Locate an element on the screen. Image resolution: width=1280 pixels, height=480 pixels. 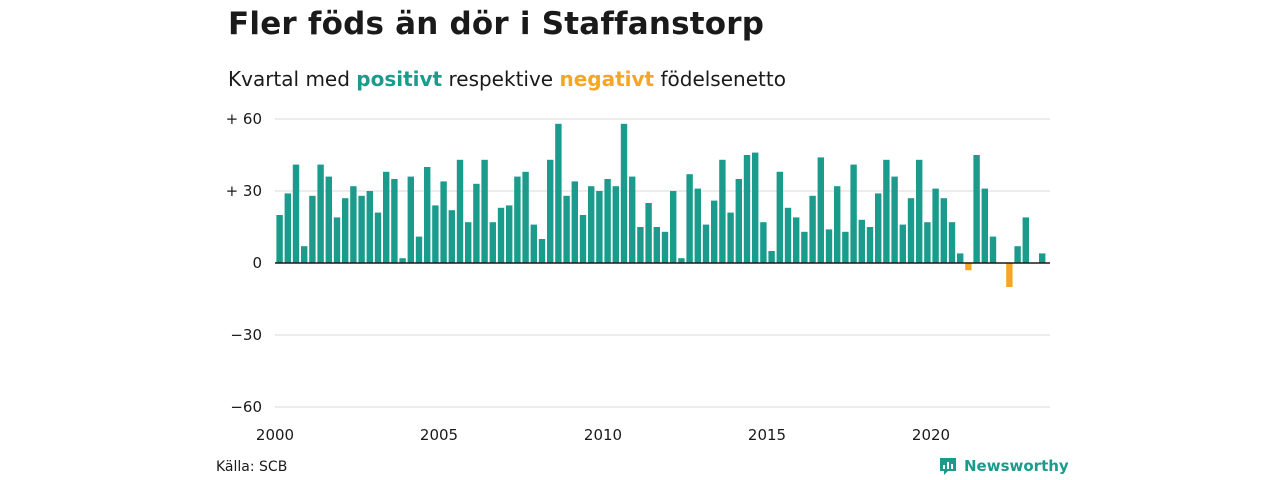
y-tick-label: 0 is located at coordinates (257, 263).